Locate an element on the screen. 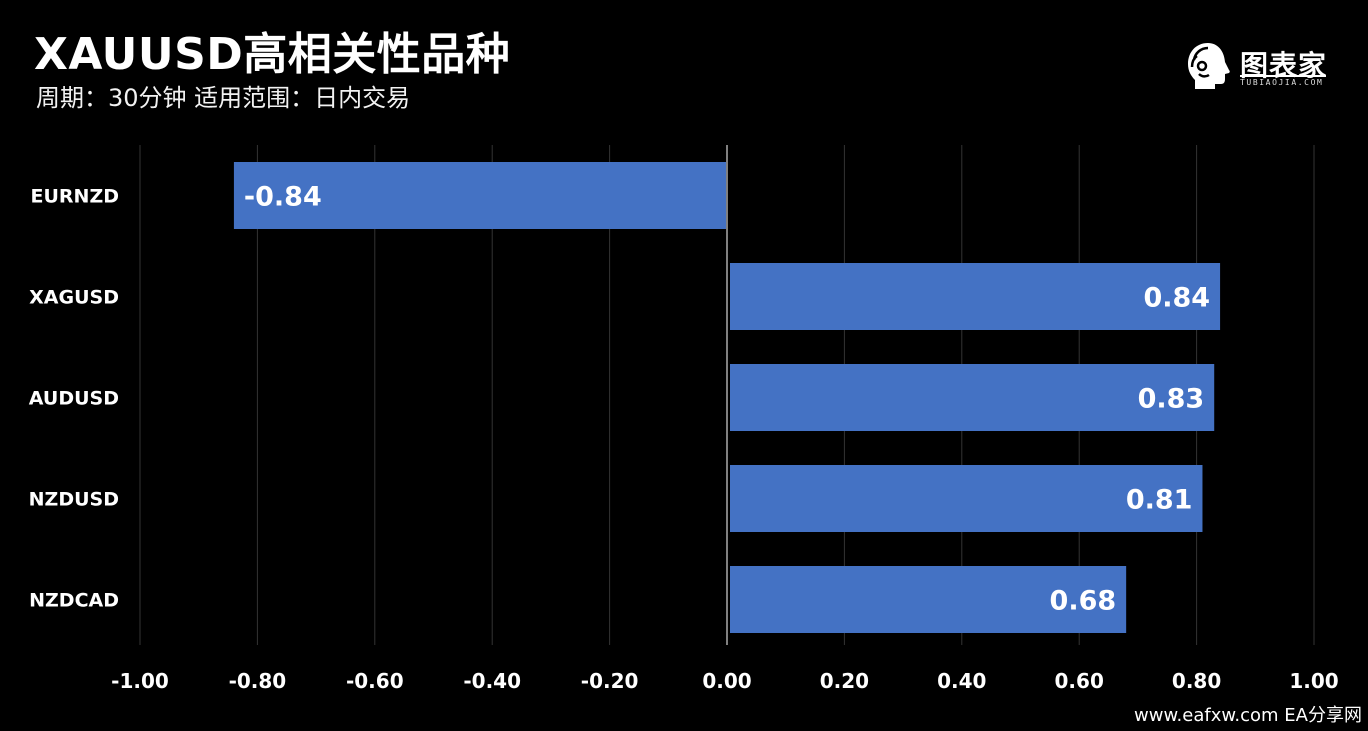  category-label: NZDUSD is located at coordinates (74, 500).